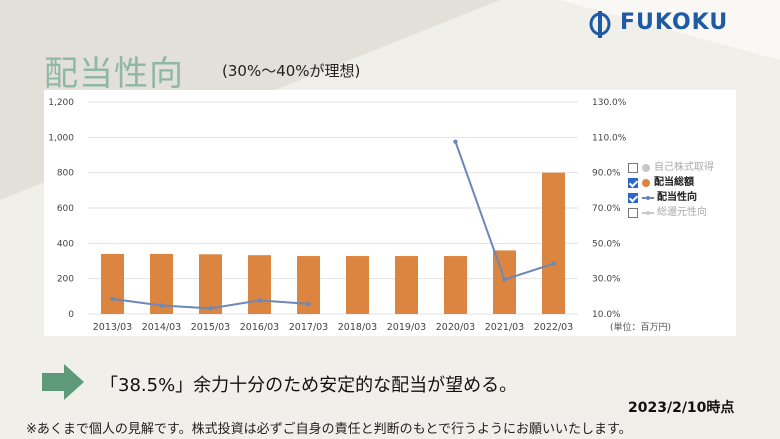 The height and width of the screenshot is (439, 780). I want to click on logo-text: FUKOKU, so click(674, 22).